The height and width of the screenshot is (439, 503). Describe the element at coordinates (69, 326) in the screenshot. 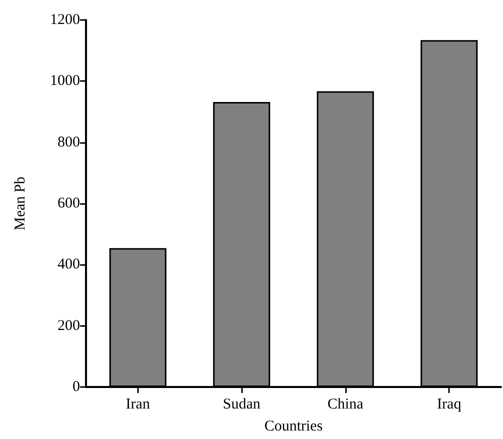

I see `y-tick-label: 200` at that location.